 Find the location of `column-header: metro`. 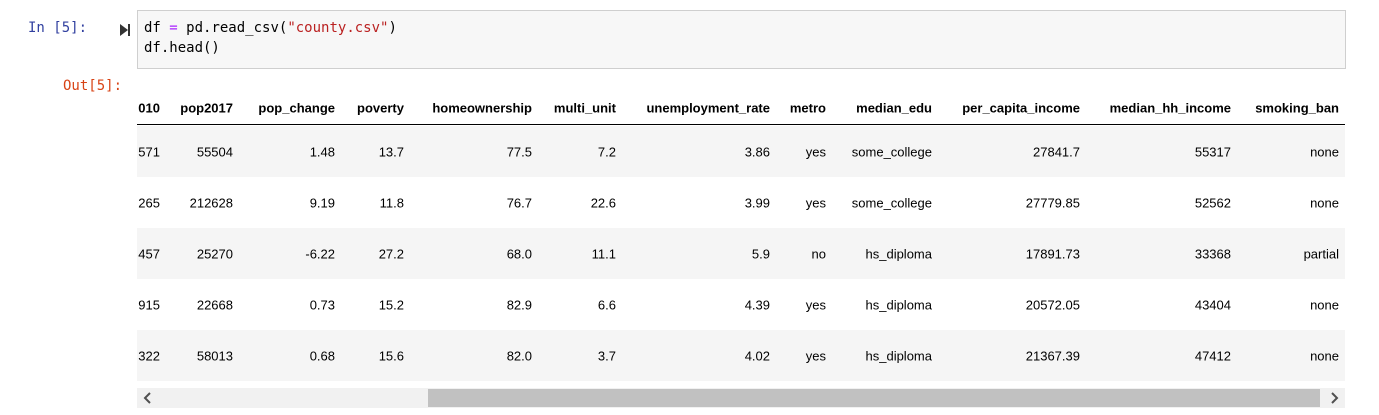

column-header: metro is located at coordinates (807, 108).